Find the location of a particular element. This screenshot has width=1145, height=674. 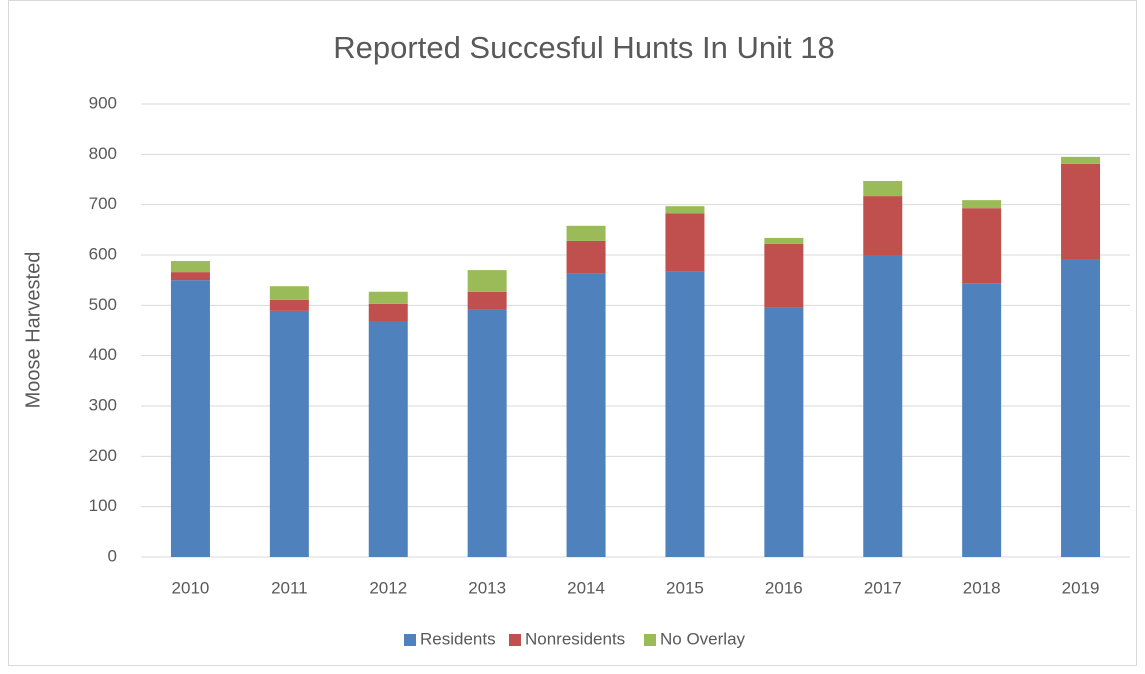

y-tick-label: 0 is located at coordinates (112, 555).